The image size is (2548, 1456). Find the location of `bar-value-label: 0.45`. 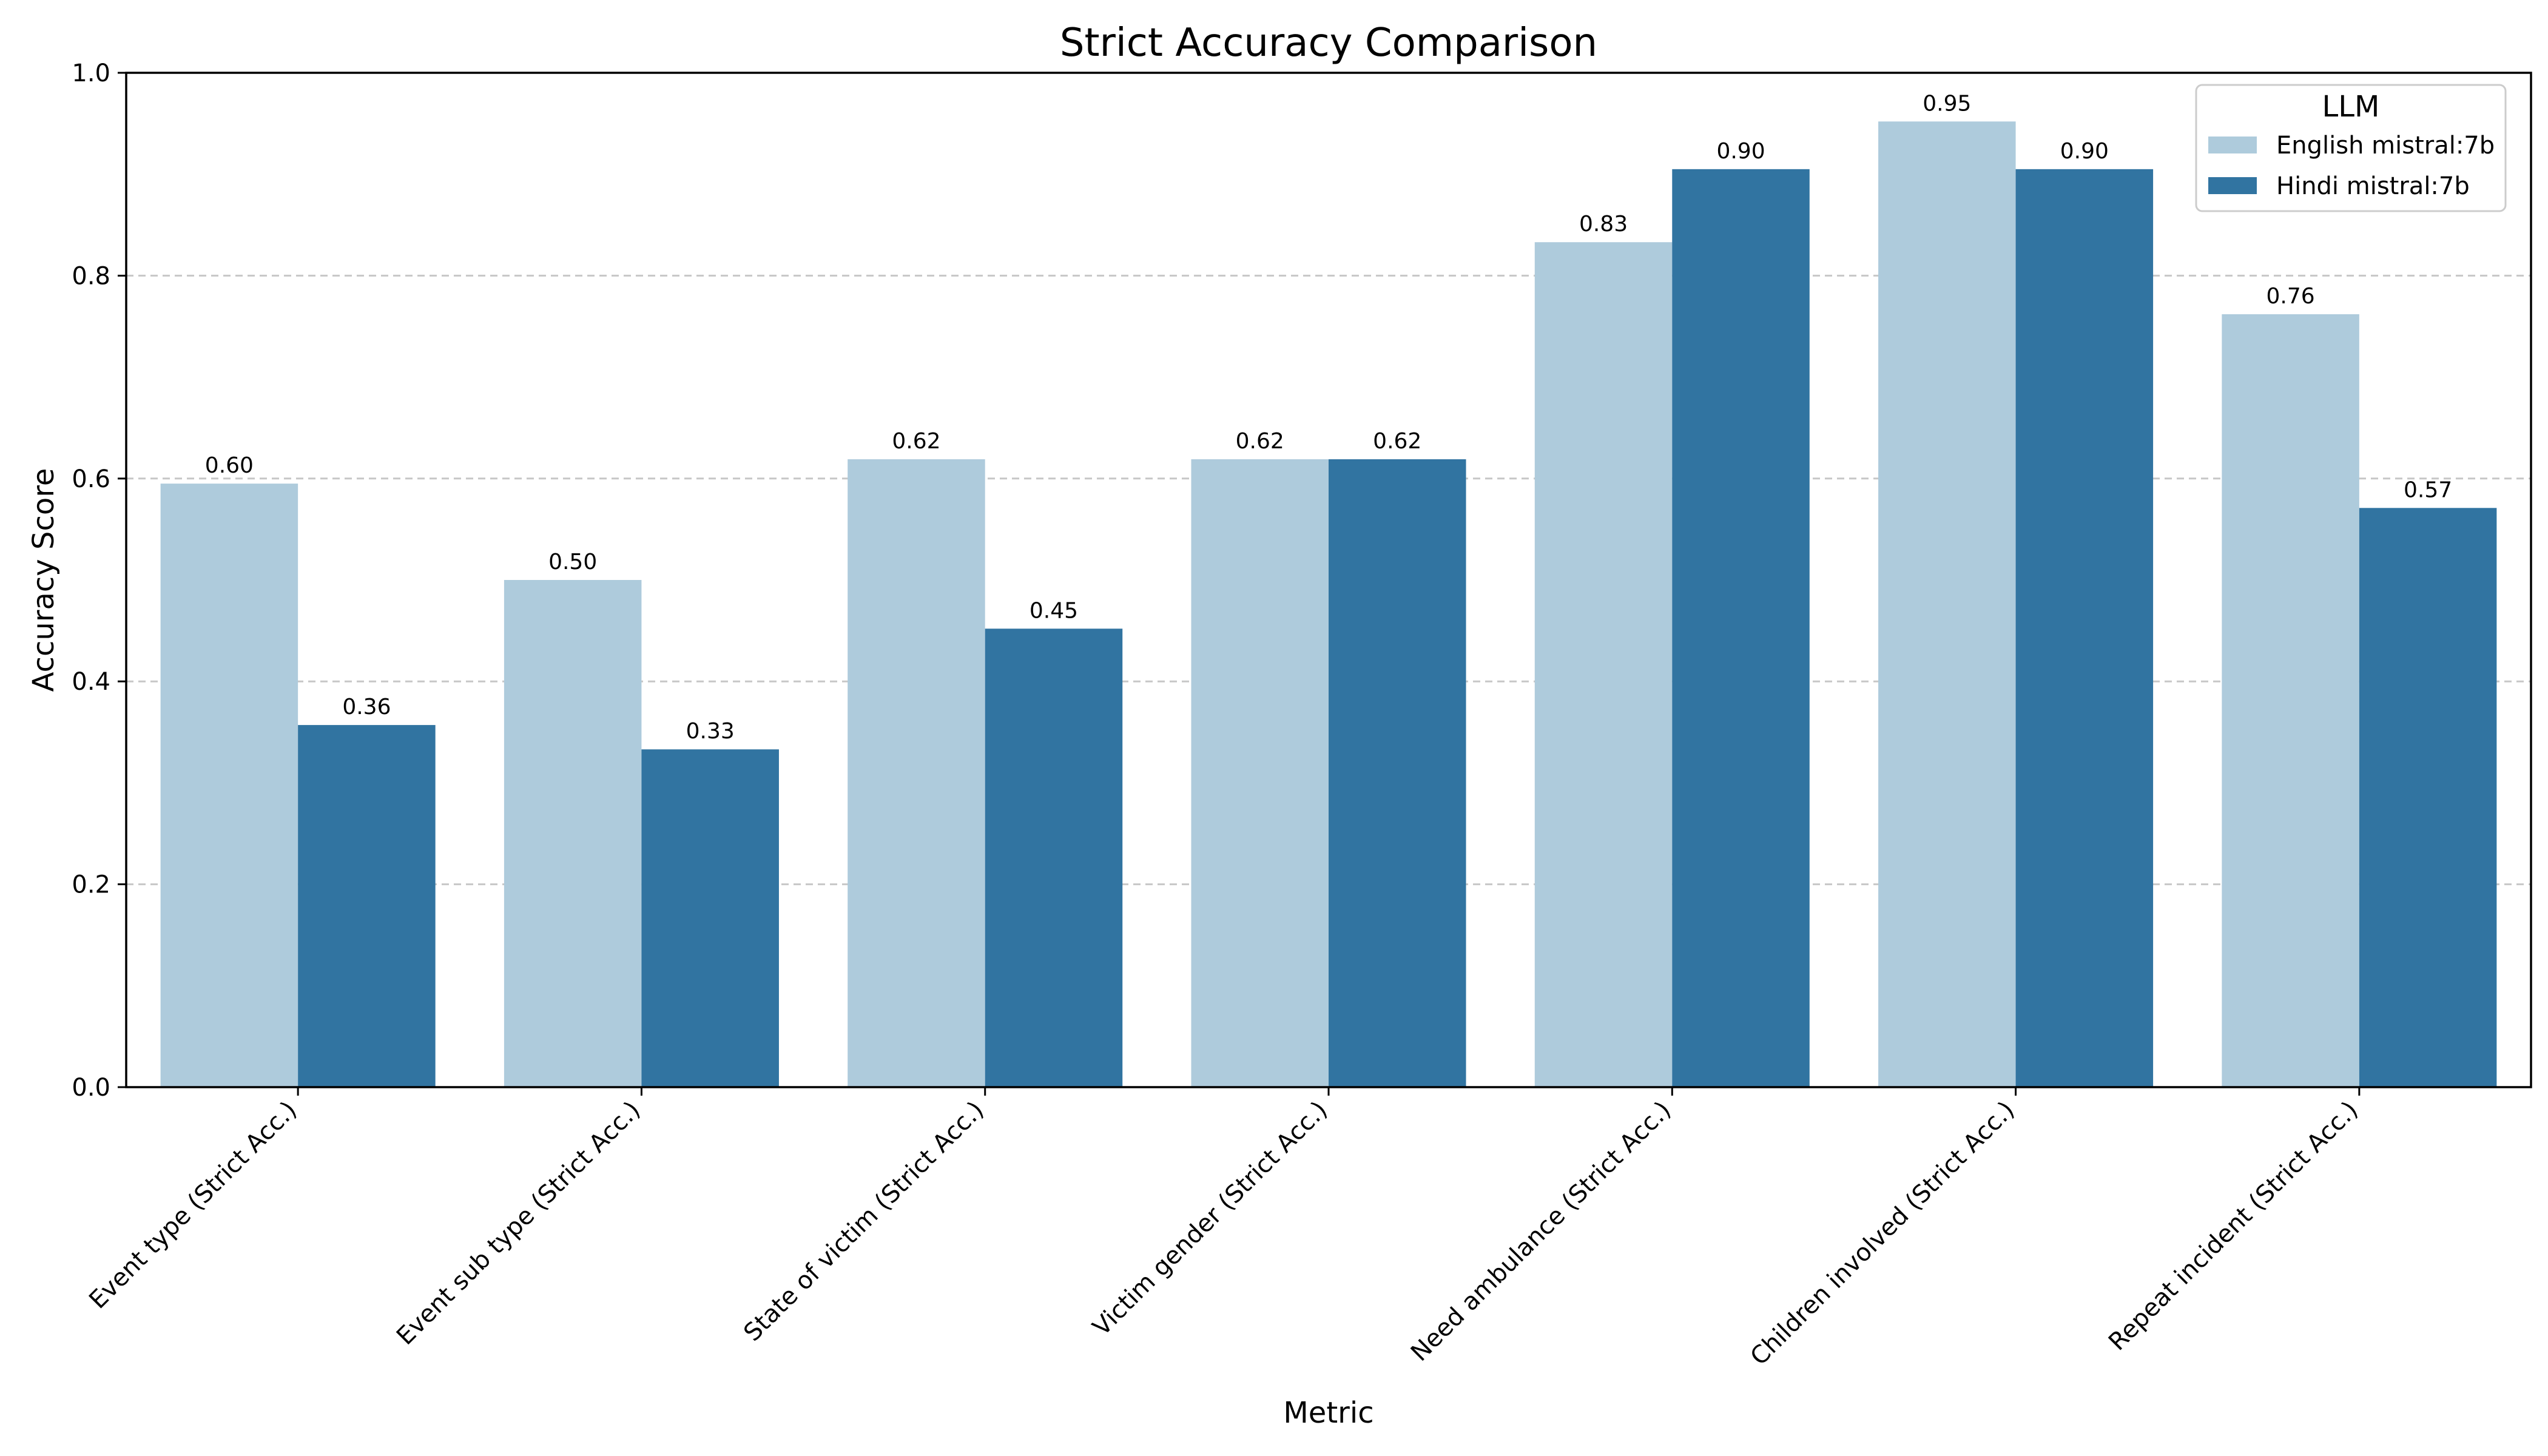

bar-value-label: 0.45 is located at coordinates (1054, 610).